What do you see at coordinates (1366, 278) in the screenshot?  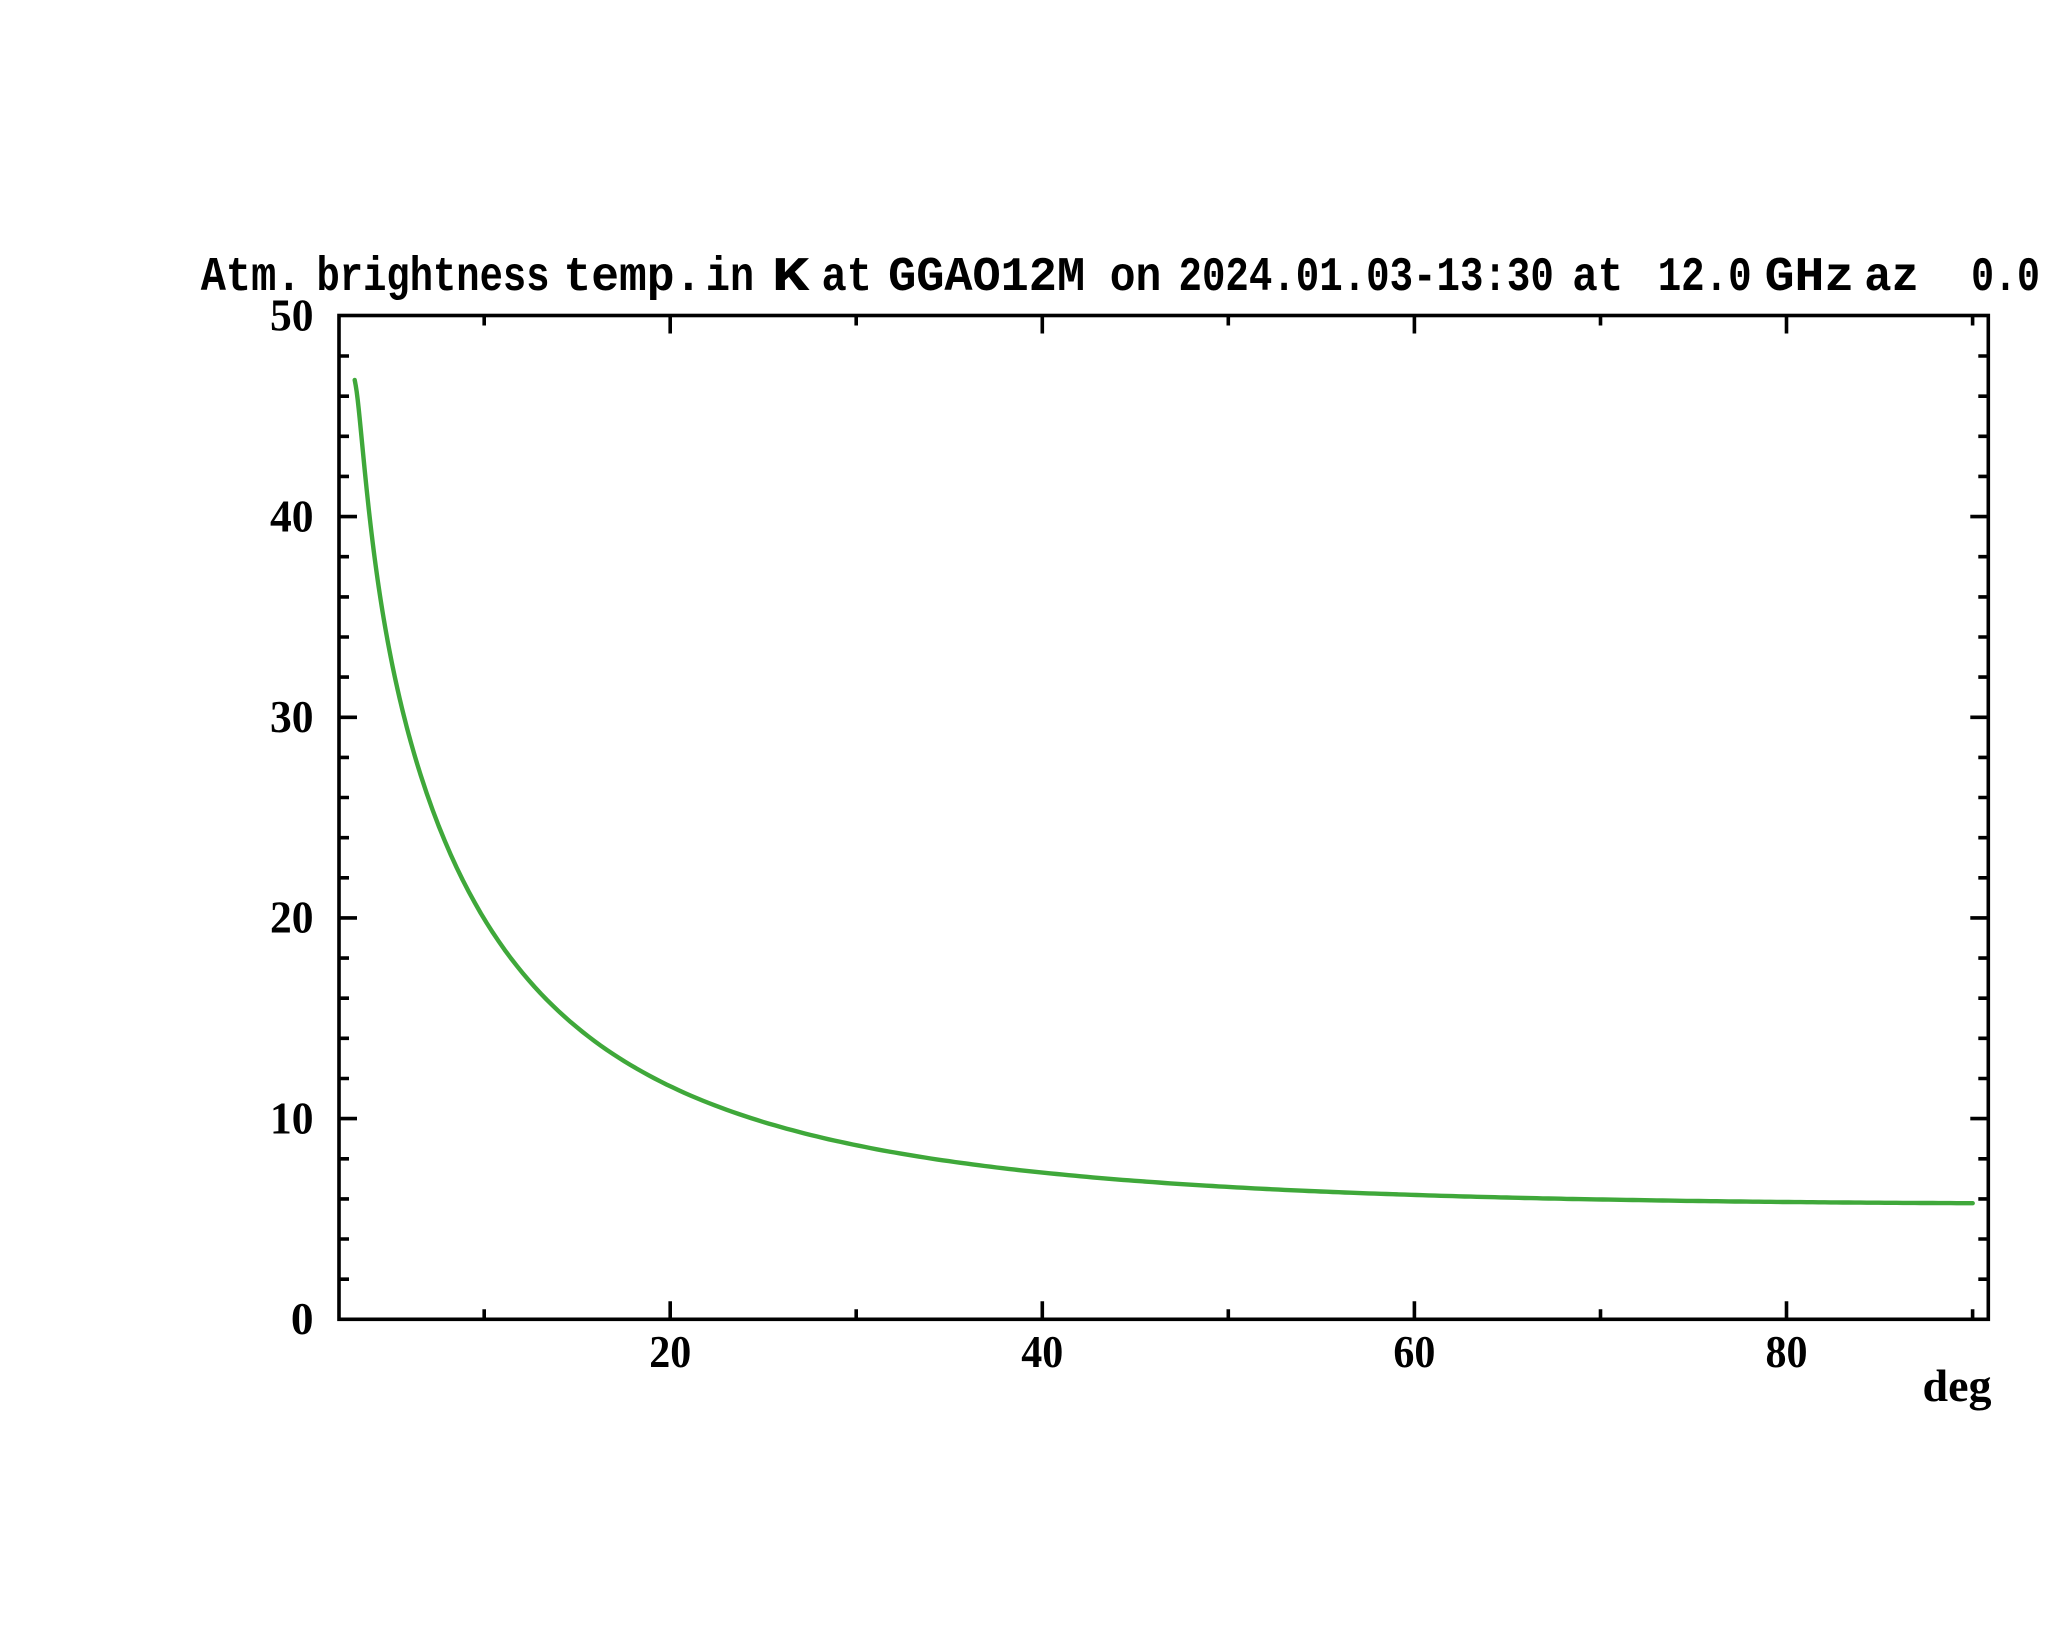 I see `svg-text: 2024.01.03-13:30` at bounding box center [1366, 278].